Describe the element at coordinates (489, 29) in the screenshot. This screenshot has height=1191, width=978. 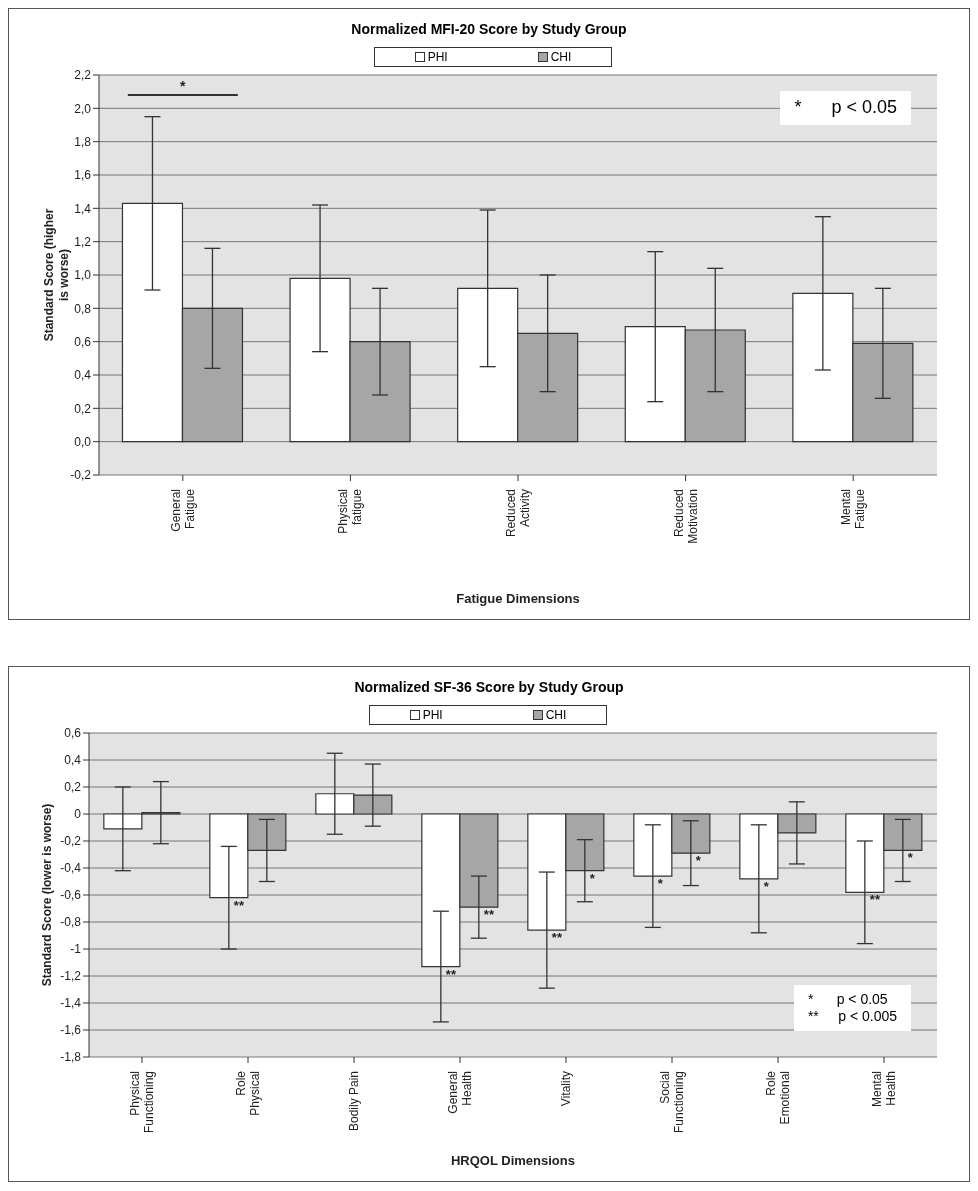
I see `chart-title: Normalized MFI-20 Score by Study Group` at that location.